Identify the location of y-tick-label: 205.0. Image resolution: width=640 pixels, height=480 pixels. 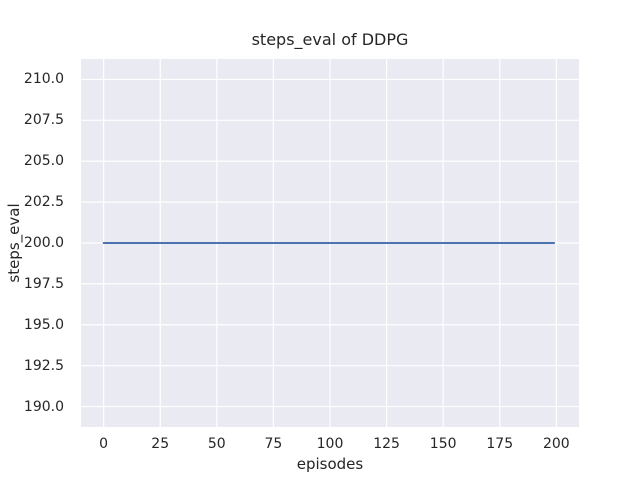
(43, 161).